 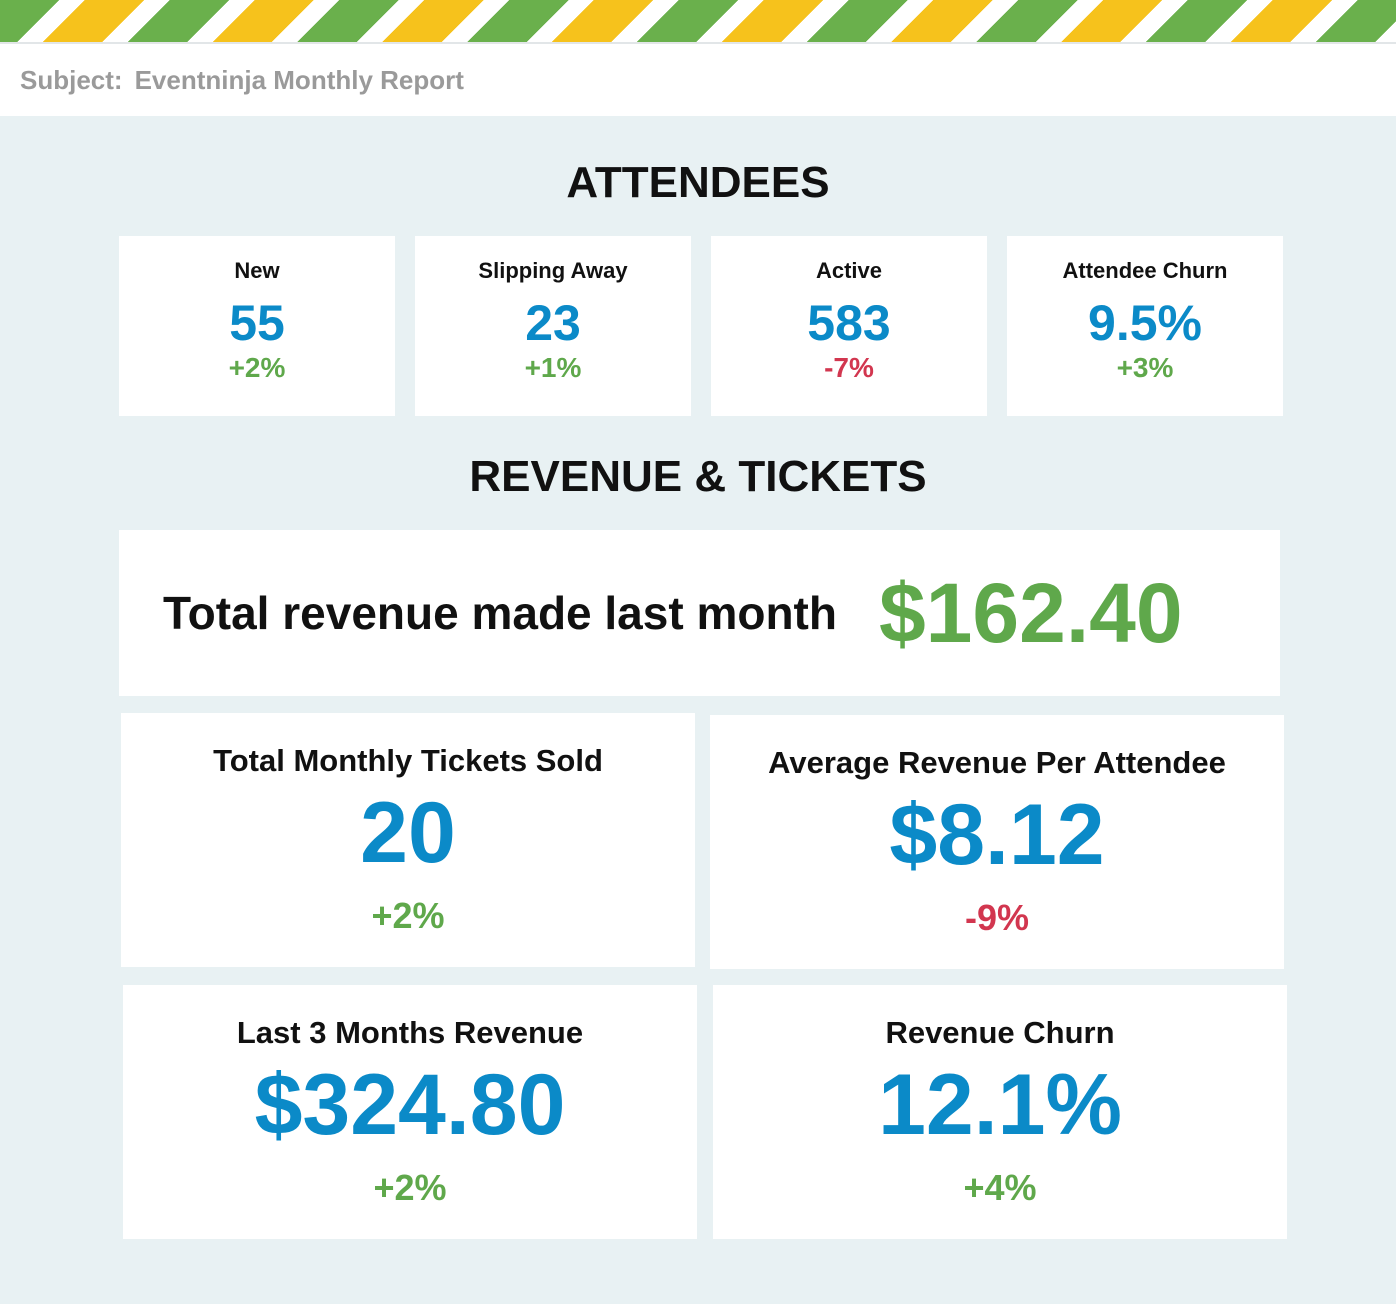 I want to click on attendees-section-title: ATTENDEES, so click(x=698, y=182).